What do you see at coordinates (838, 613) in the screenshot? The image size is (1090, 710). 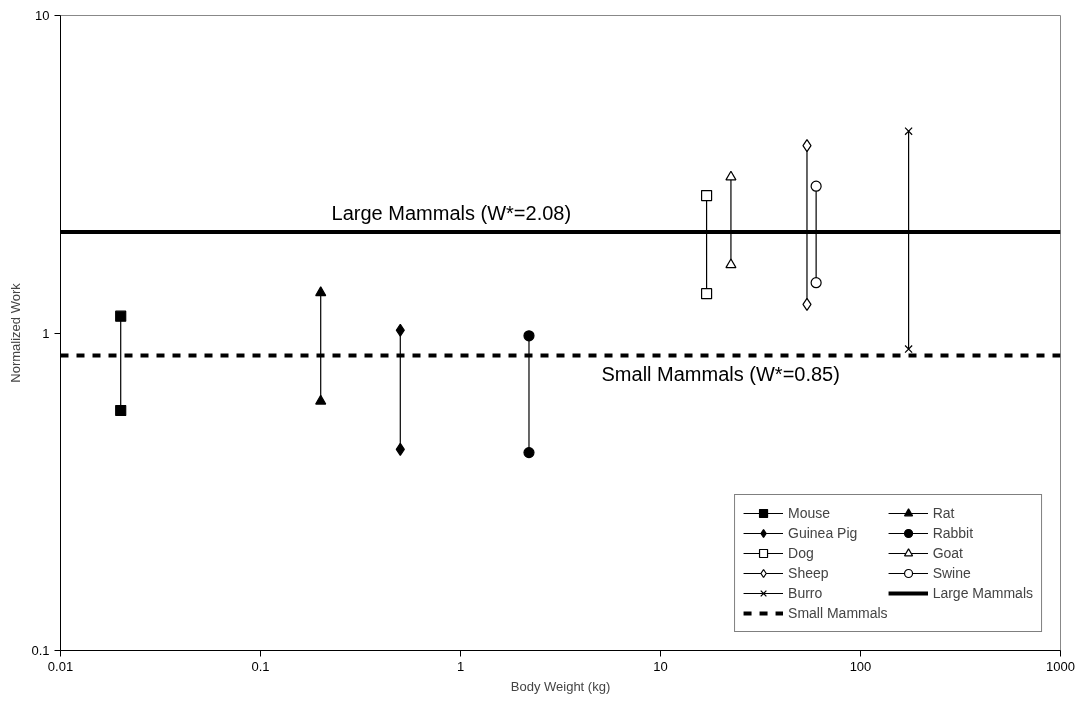 I see `legend-label: Small Mammals` at bounding box center [838, 613].